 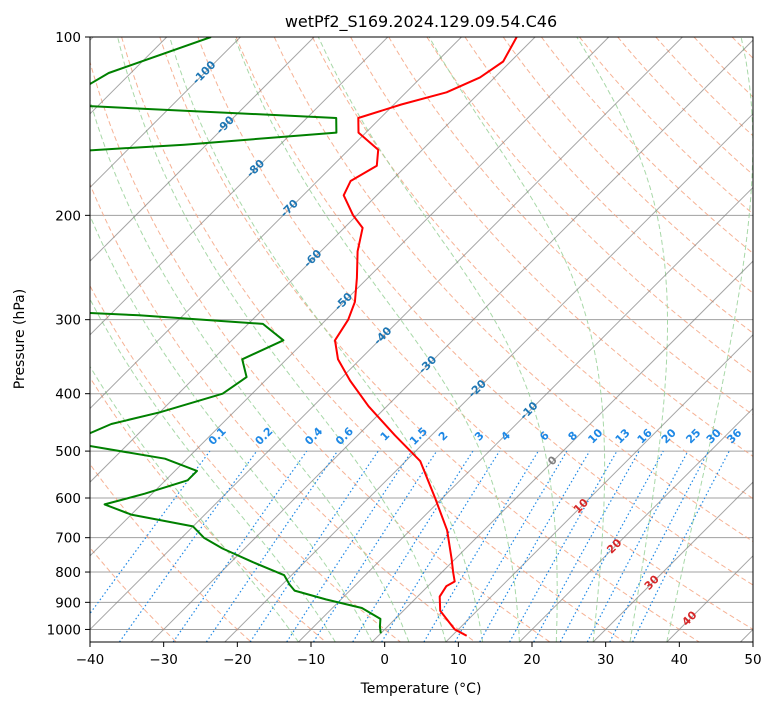 What do you see at coordinates (20, 339) in the screenshot?
I see `y-axis-title: Pressure (hPa)` at bounding box center [20, 339].